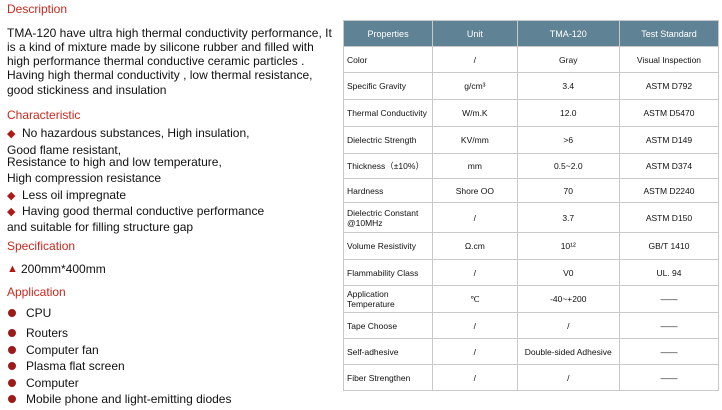 The image size is (722, 410). I want to click on table-cell: Ω.cm, so click(475, 246).